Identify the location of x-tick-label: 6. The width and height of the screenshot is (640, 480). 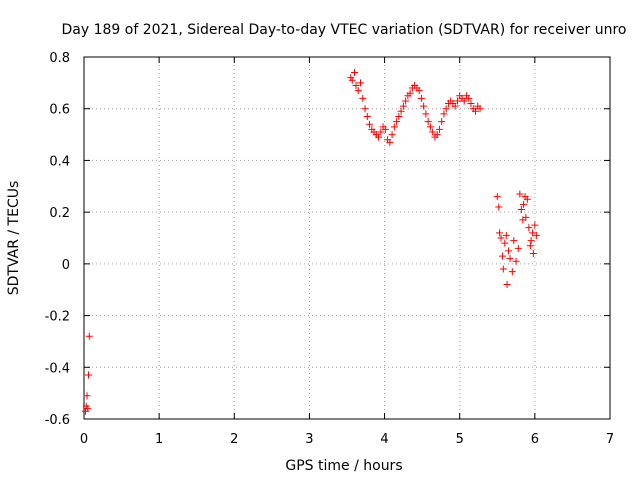
(535, 439).